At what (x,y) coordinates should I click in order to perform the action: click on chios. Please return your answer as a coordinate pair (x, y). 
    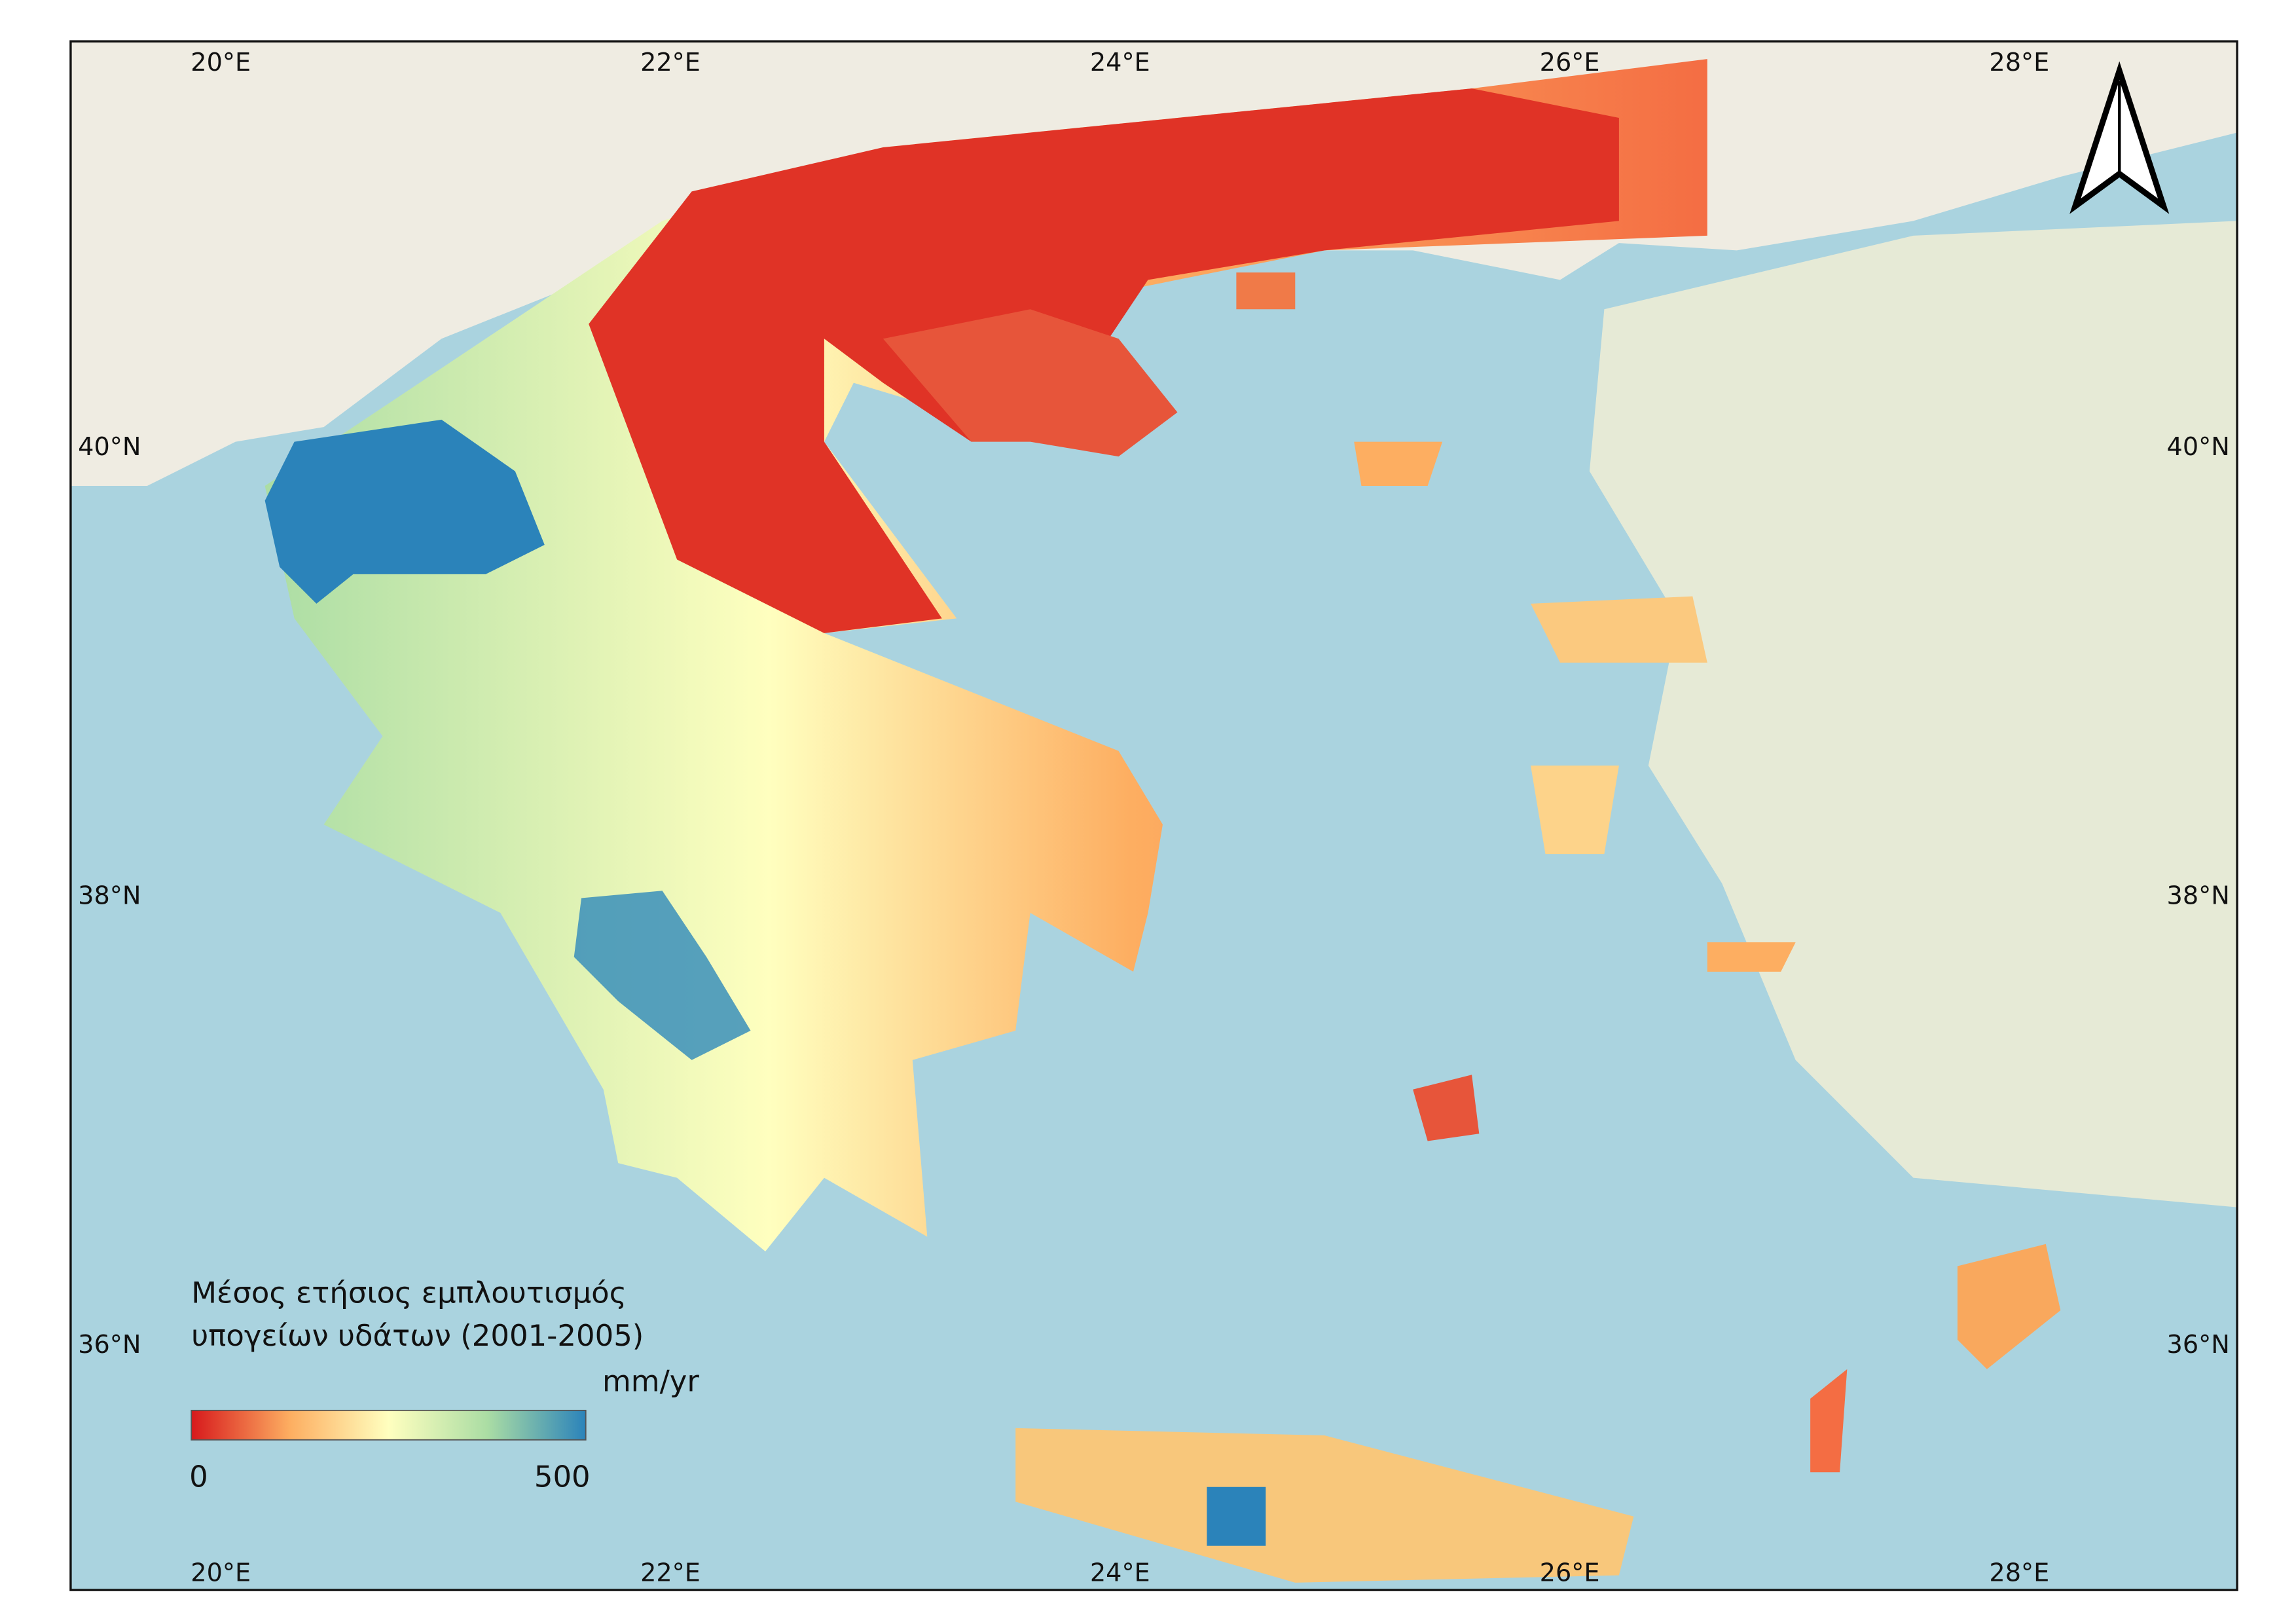
    Looking at the image, I should click on (1575, 810).